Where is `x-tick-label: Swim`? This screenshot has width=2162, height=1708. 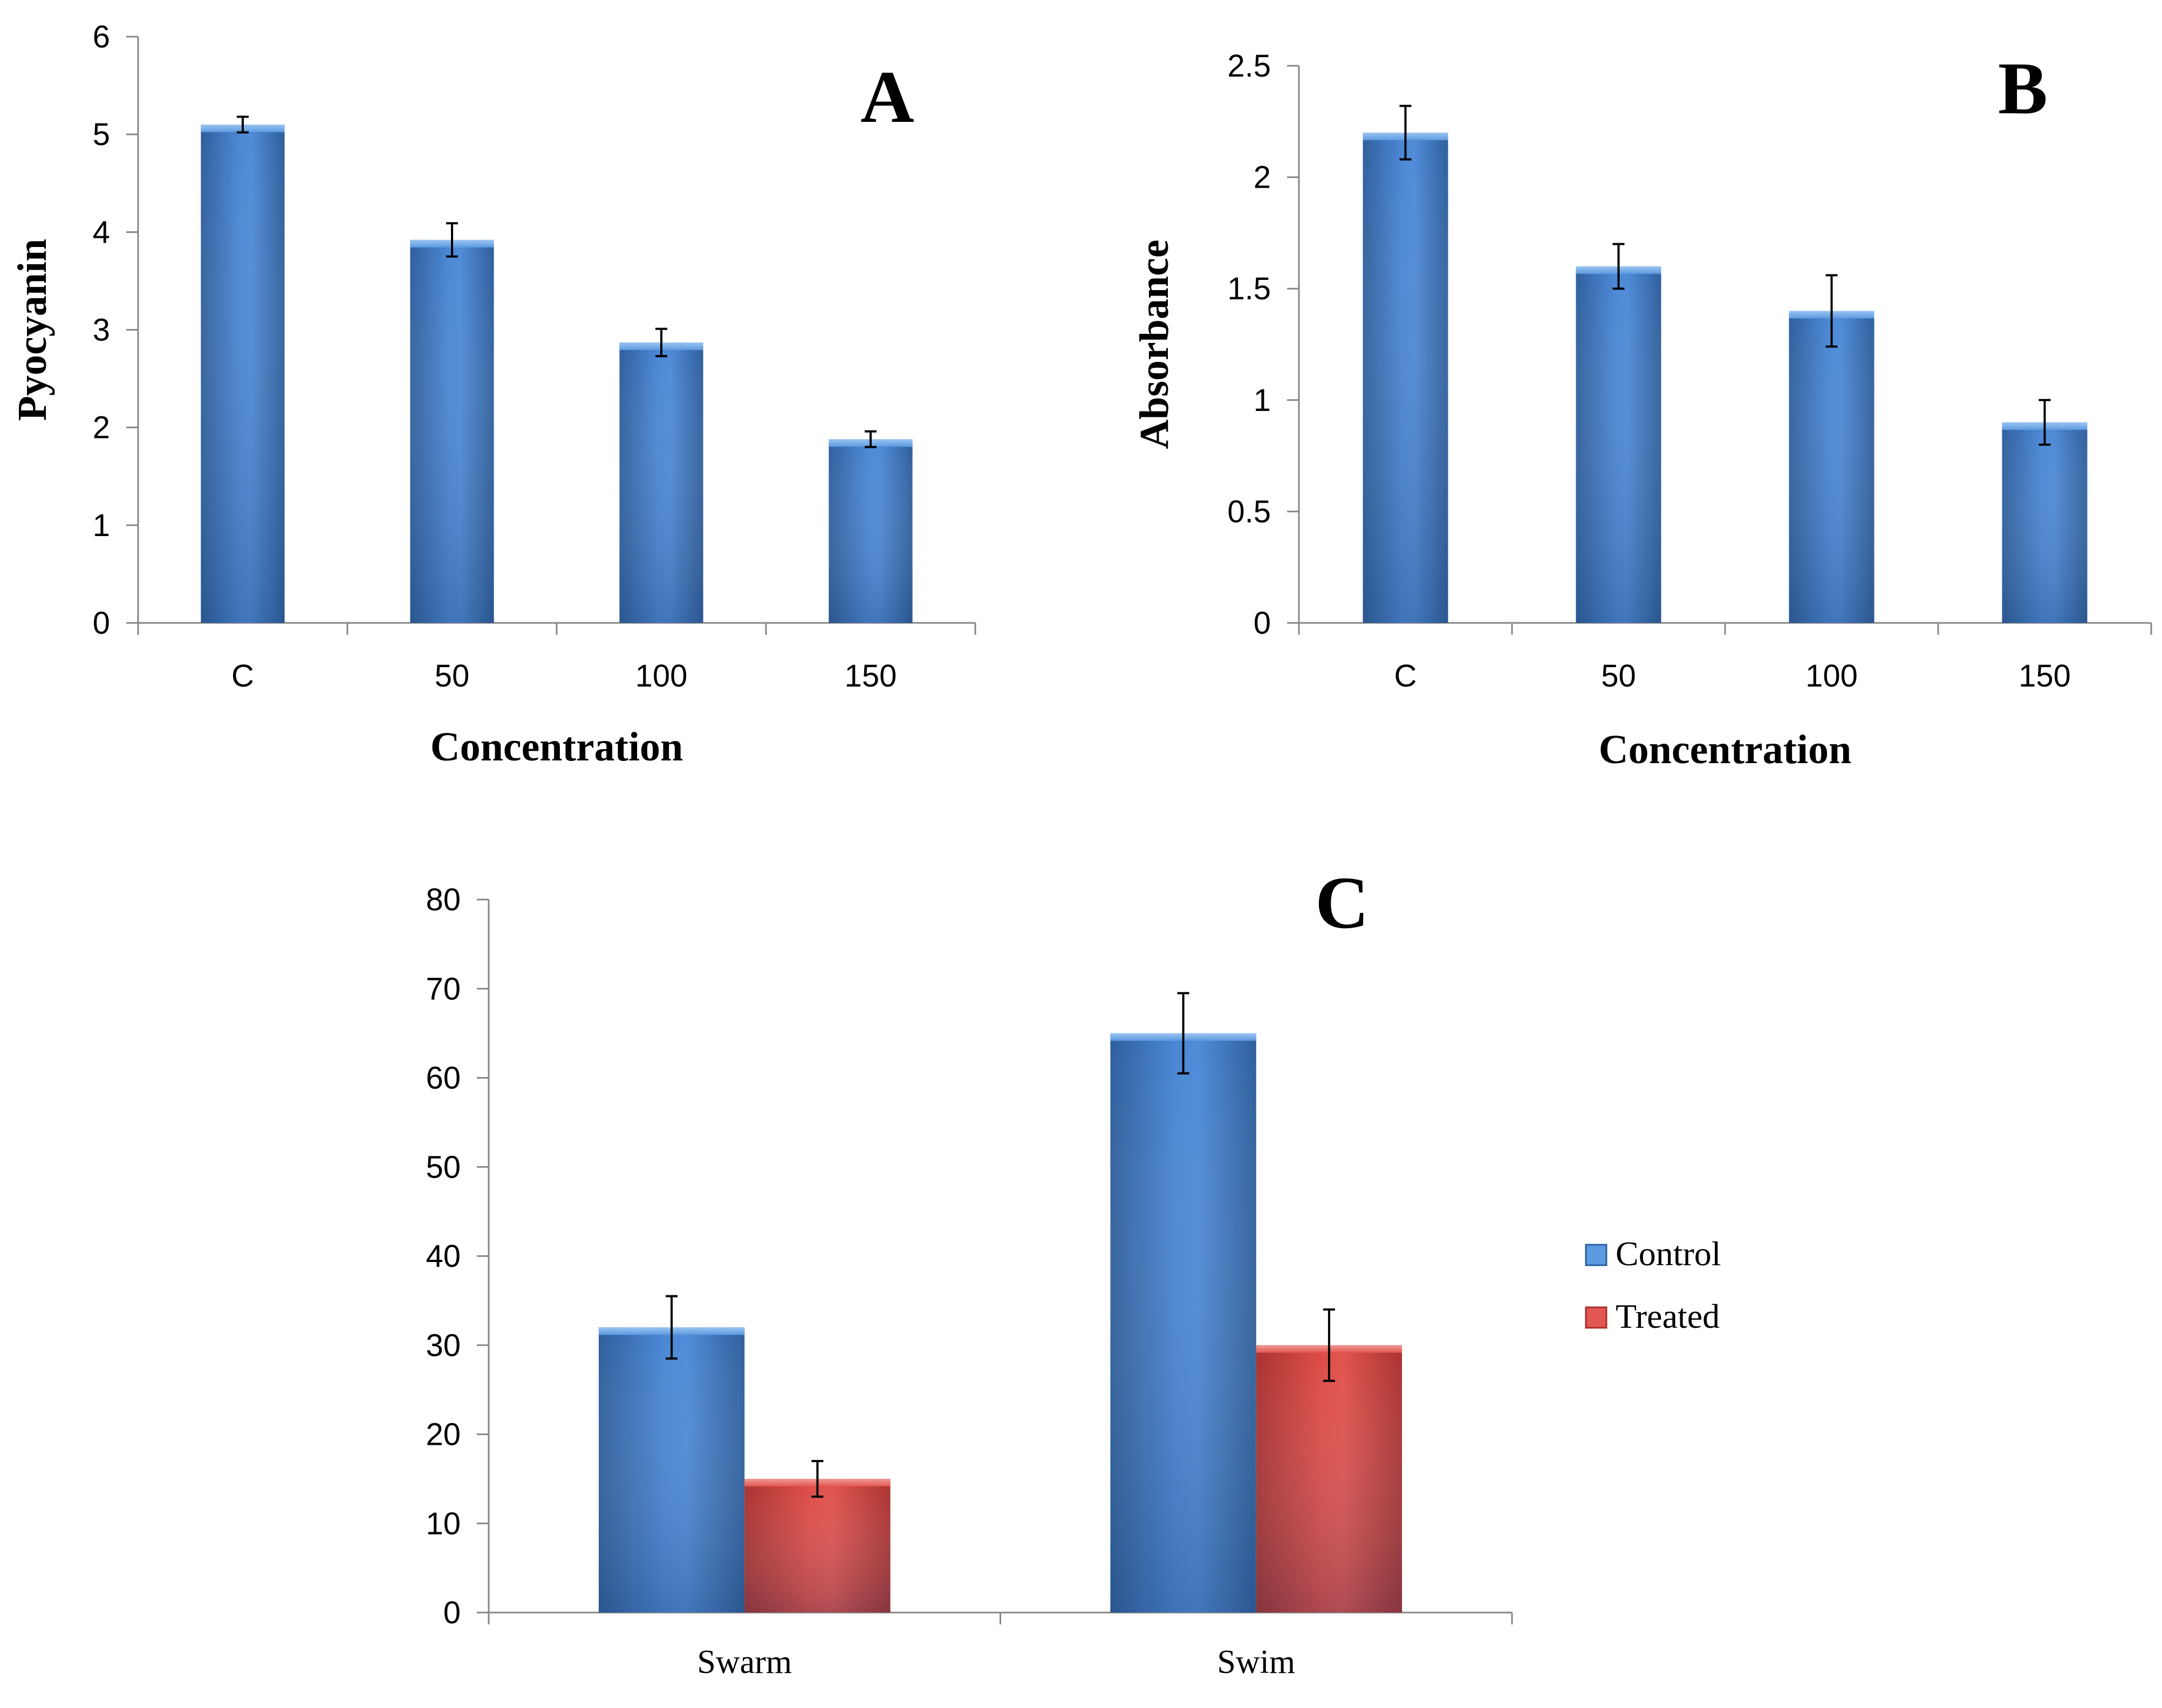
x-tick-label: Swim is located at coordinates (1256, 1662).